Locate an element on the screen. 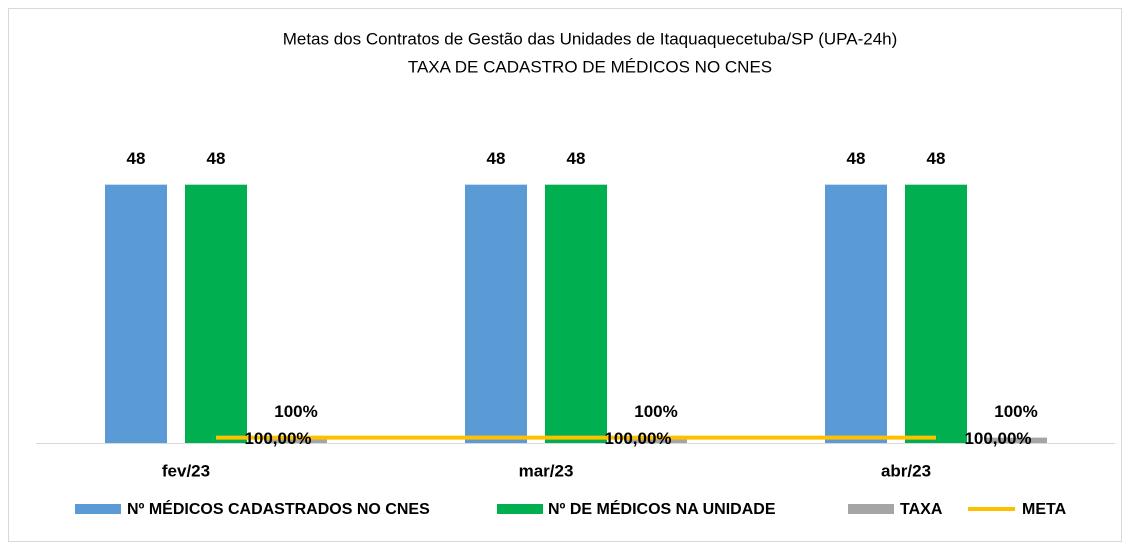  legend-label: TAXA is located at coordinates (921, 509).